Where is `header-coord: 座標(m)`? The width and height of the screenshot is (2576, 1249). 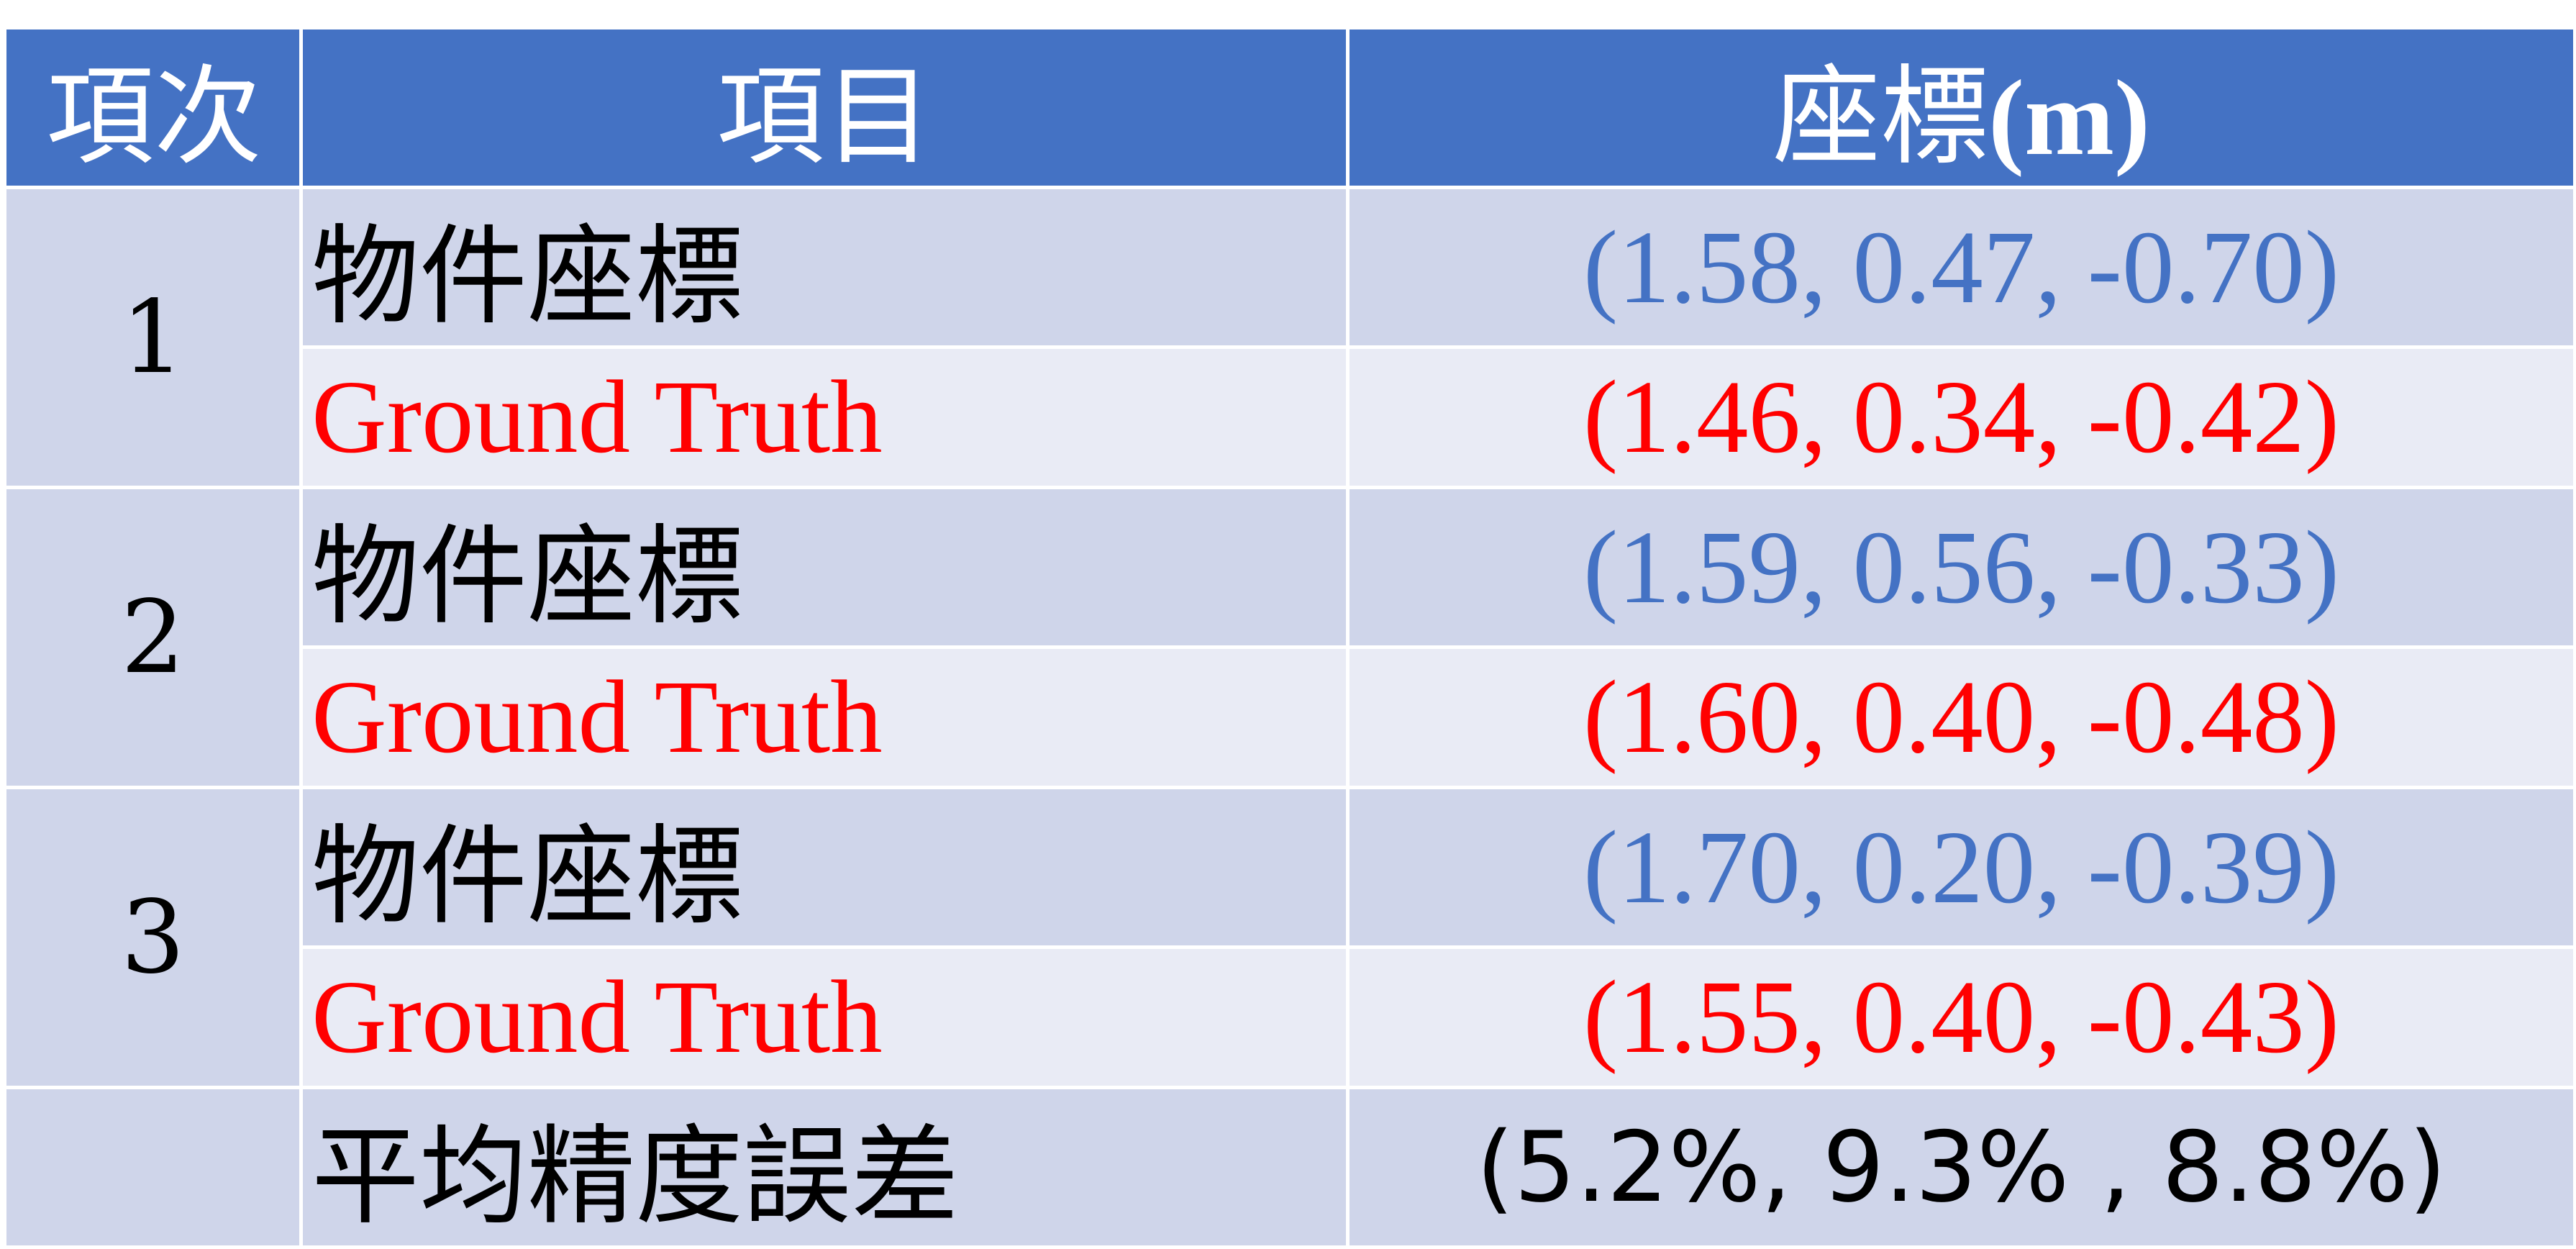 header-coord: 座標(m) is located at coordinates (1961, 107).